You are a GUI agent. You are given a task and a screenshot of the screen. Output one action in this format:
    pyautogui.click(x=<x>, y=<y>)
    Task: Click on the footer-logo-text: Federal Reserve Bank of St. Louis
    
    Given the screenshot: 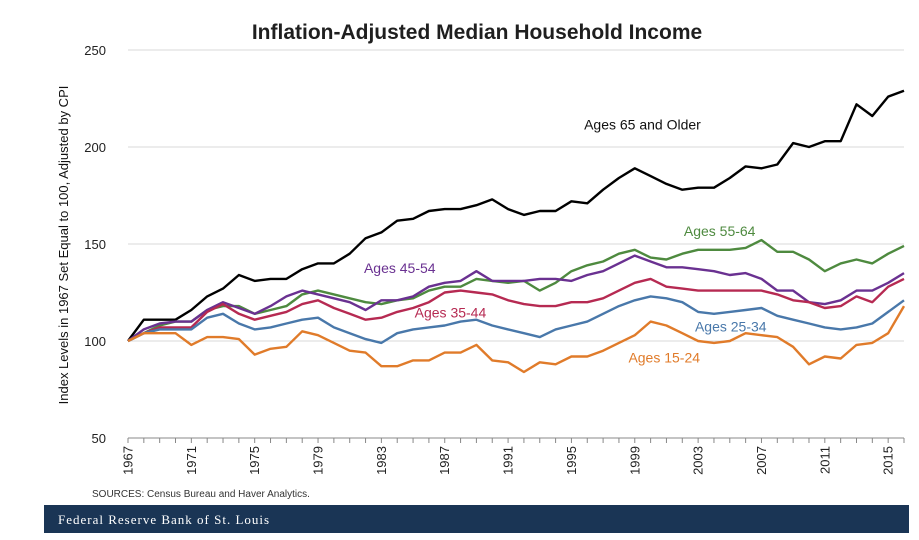 What is the action you would take?
    pyautogui.click(x=164, y=519)
    